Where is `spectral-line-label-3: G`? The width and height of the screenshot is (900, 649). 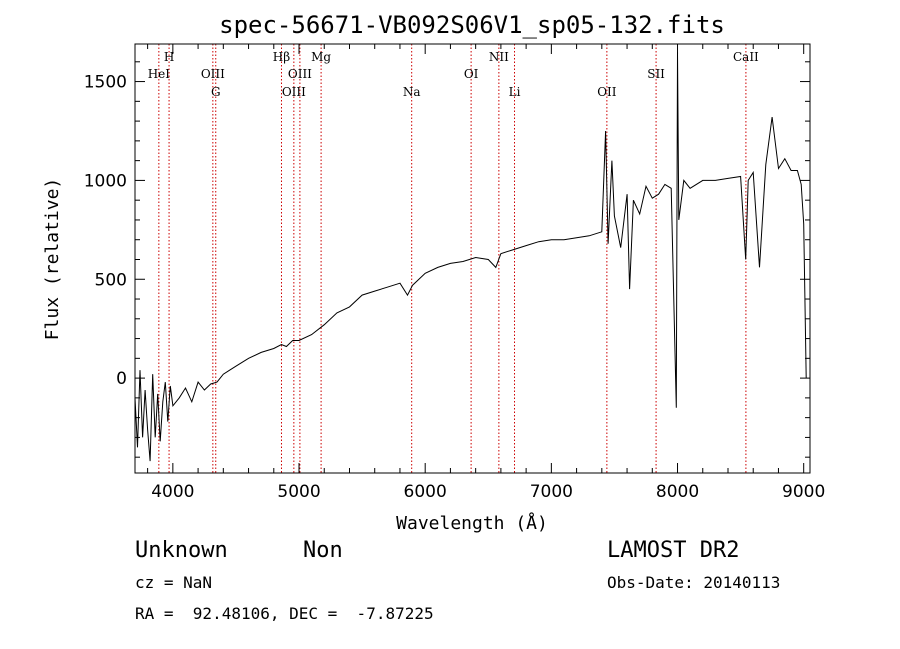
spectral-line-label-3: G is located at coordinates (216, 92).